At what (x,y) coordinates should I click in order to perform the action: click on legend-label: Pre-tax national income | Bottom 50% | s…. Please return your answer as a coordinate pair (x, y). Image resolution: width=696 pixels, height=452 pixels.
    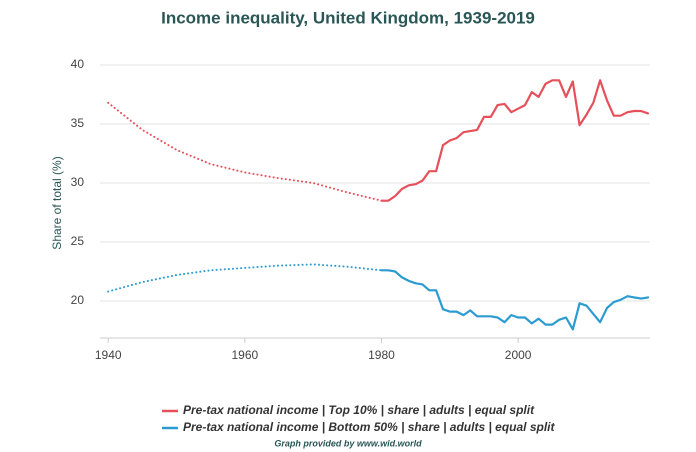
    Looking at the image, I should click on (369, 427).